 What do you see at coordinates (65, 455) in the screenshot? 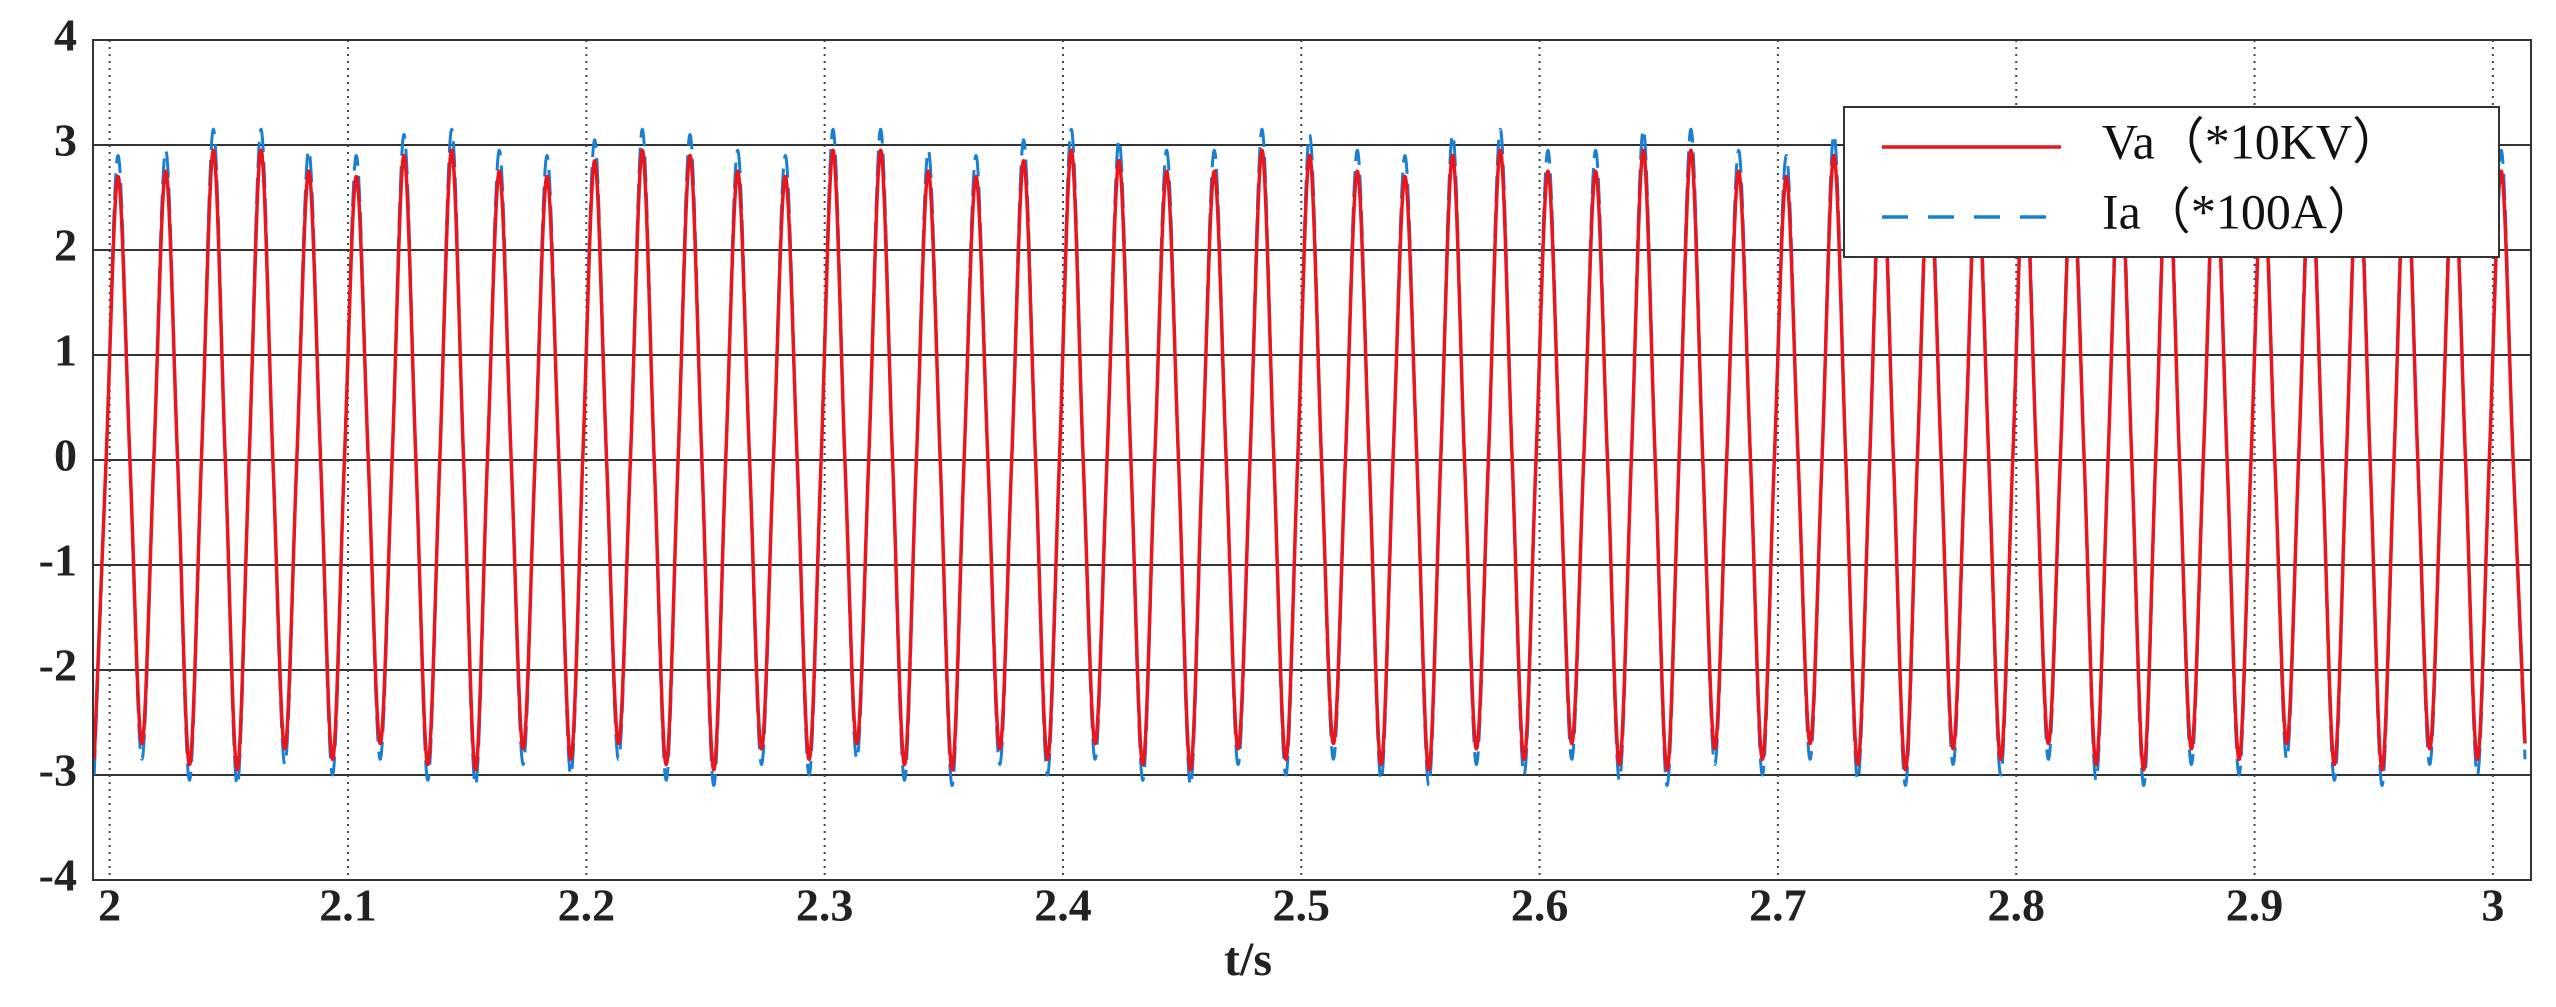
I see `y-tick-label: 0` at bounding box center [65, 455].